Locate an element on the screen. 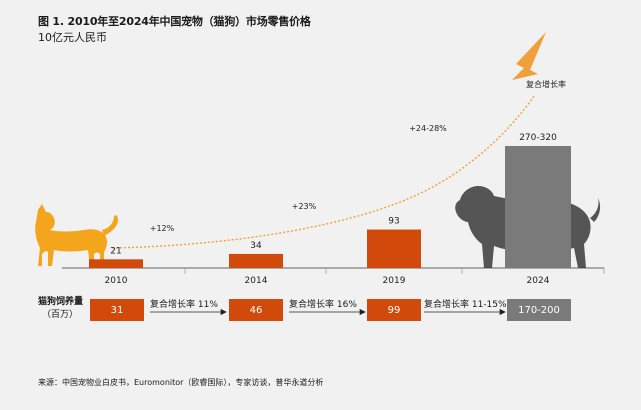 The image size is (641, 410). population-box-2010: 31 is located at coordinates (117, 310).